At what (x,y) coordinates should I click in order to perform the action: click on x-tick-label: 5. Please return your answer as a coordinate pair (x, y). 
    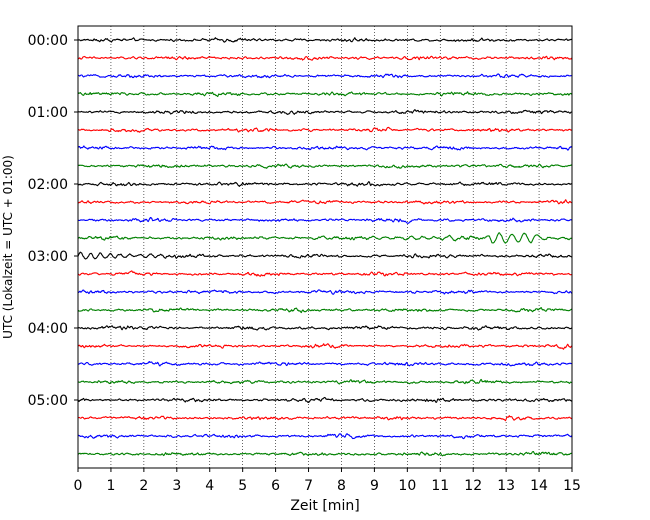
    Looking at the image, I should click on (242, 486).